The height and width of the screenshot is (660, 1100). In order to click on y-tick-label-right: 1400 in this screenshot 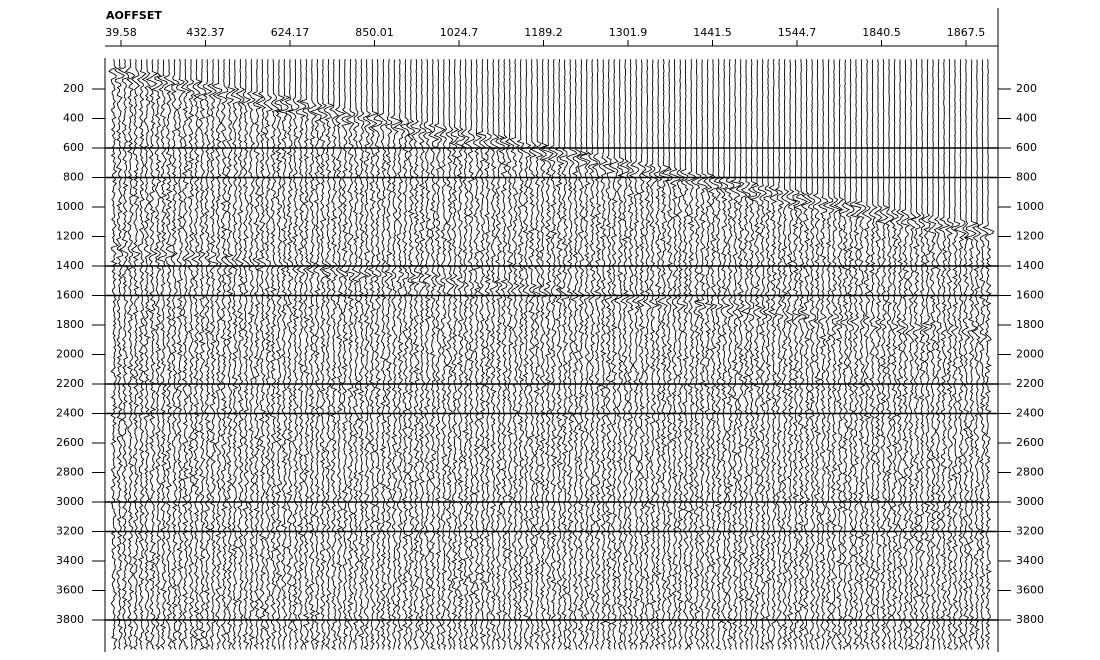, I will do `click(1030, 265)`.